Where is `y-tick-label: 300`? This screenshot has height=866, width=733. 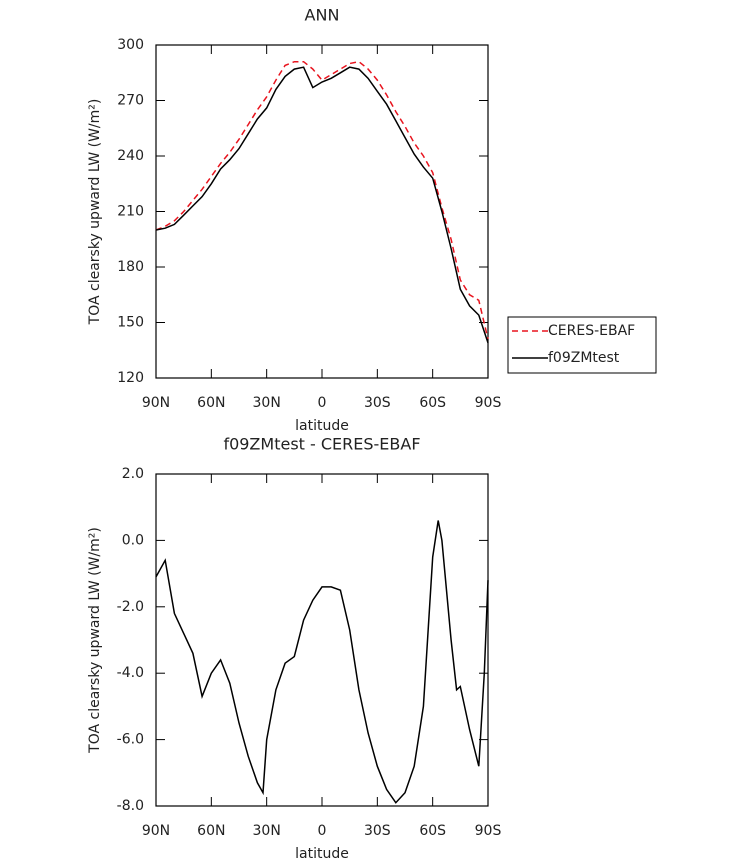
y-tick-label: 300 is located at coordinates (130, 45).